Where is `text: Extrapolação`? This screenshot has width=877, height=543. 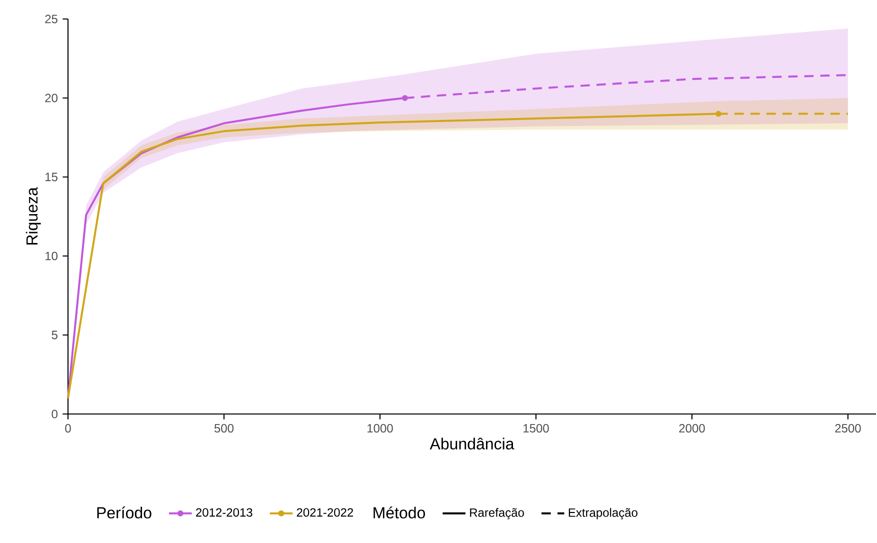 text: Extrapolação is located at coordinates (603, 514).